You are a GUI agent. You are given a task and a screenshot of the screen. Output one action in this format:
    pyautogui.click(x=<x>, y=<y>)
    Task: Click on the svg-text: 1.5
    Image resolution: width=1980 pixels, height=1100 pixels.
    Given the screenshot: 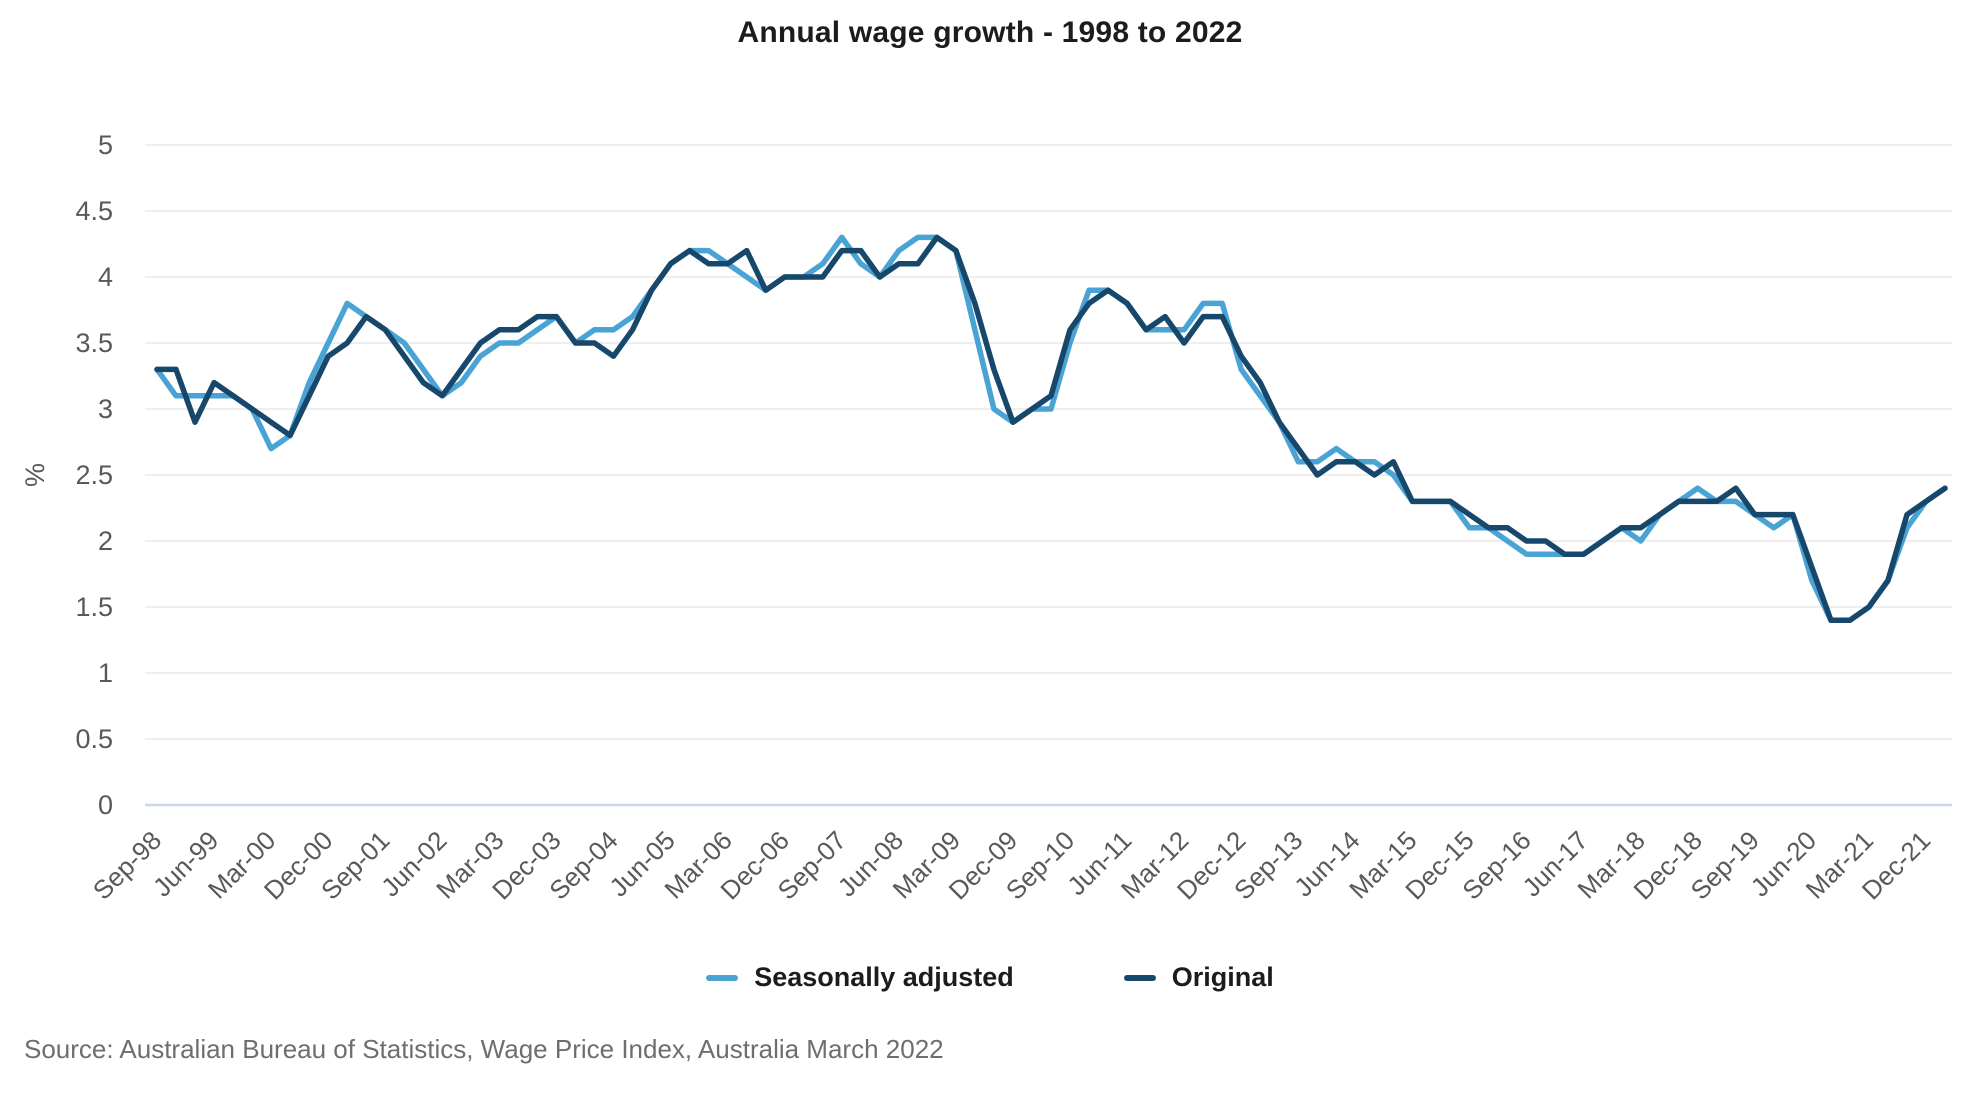 What is the action you would take?
    pyautogui.click(x=94, y=607)
    